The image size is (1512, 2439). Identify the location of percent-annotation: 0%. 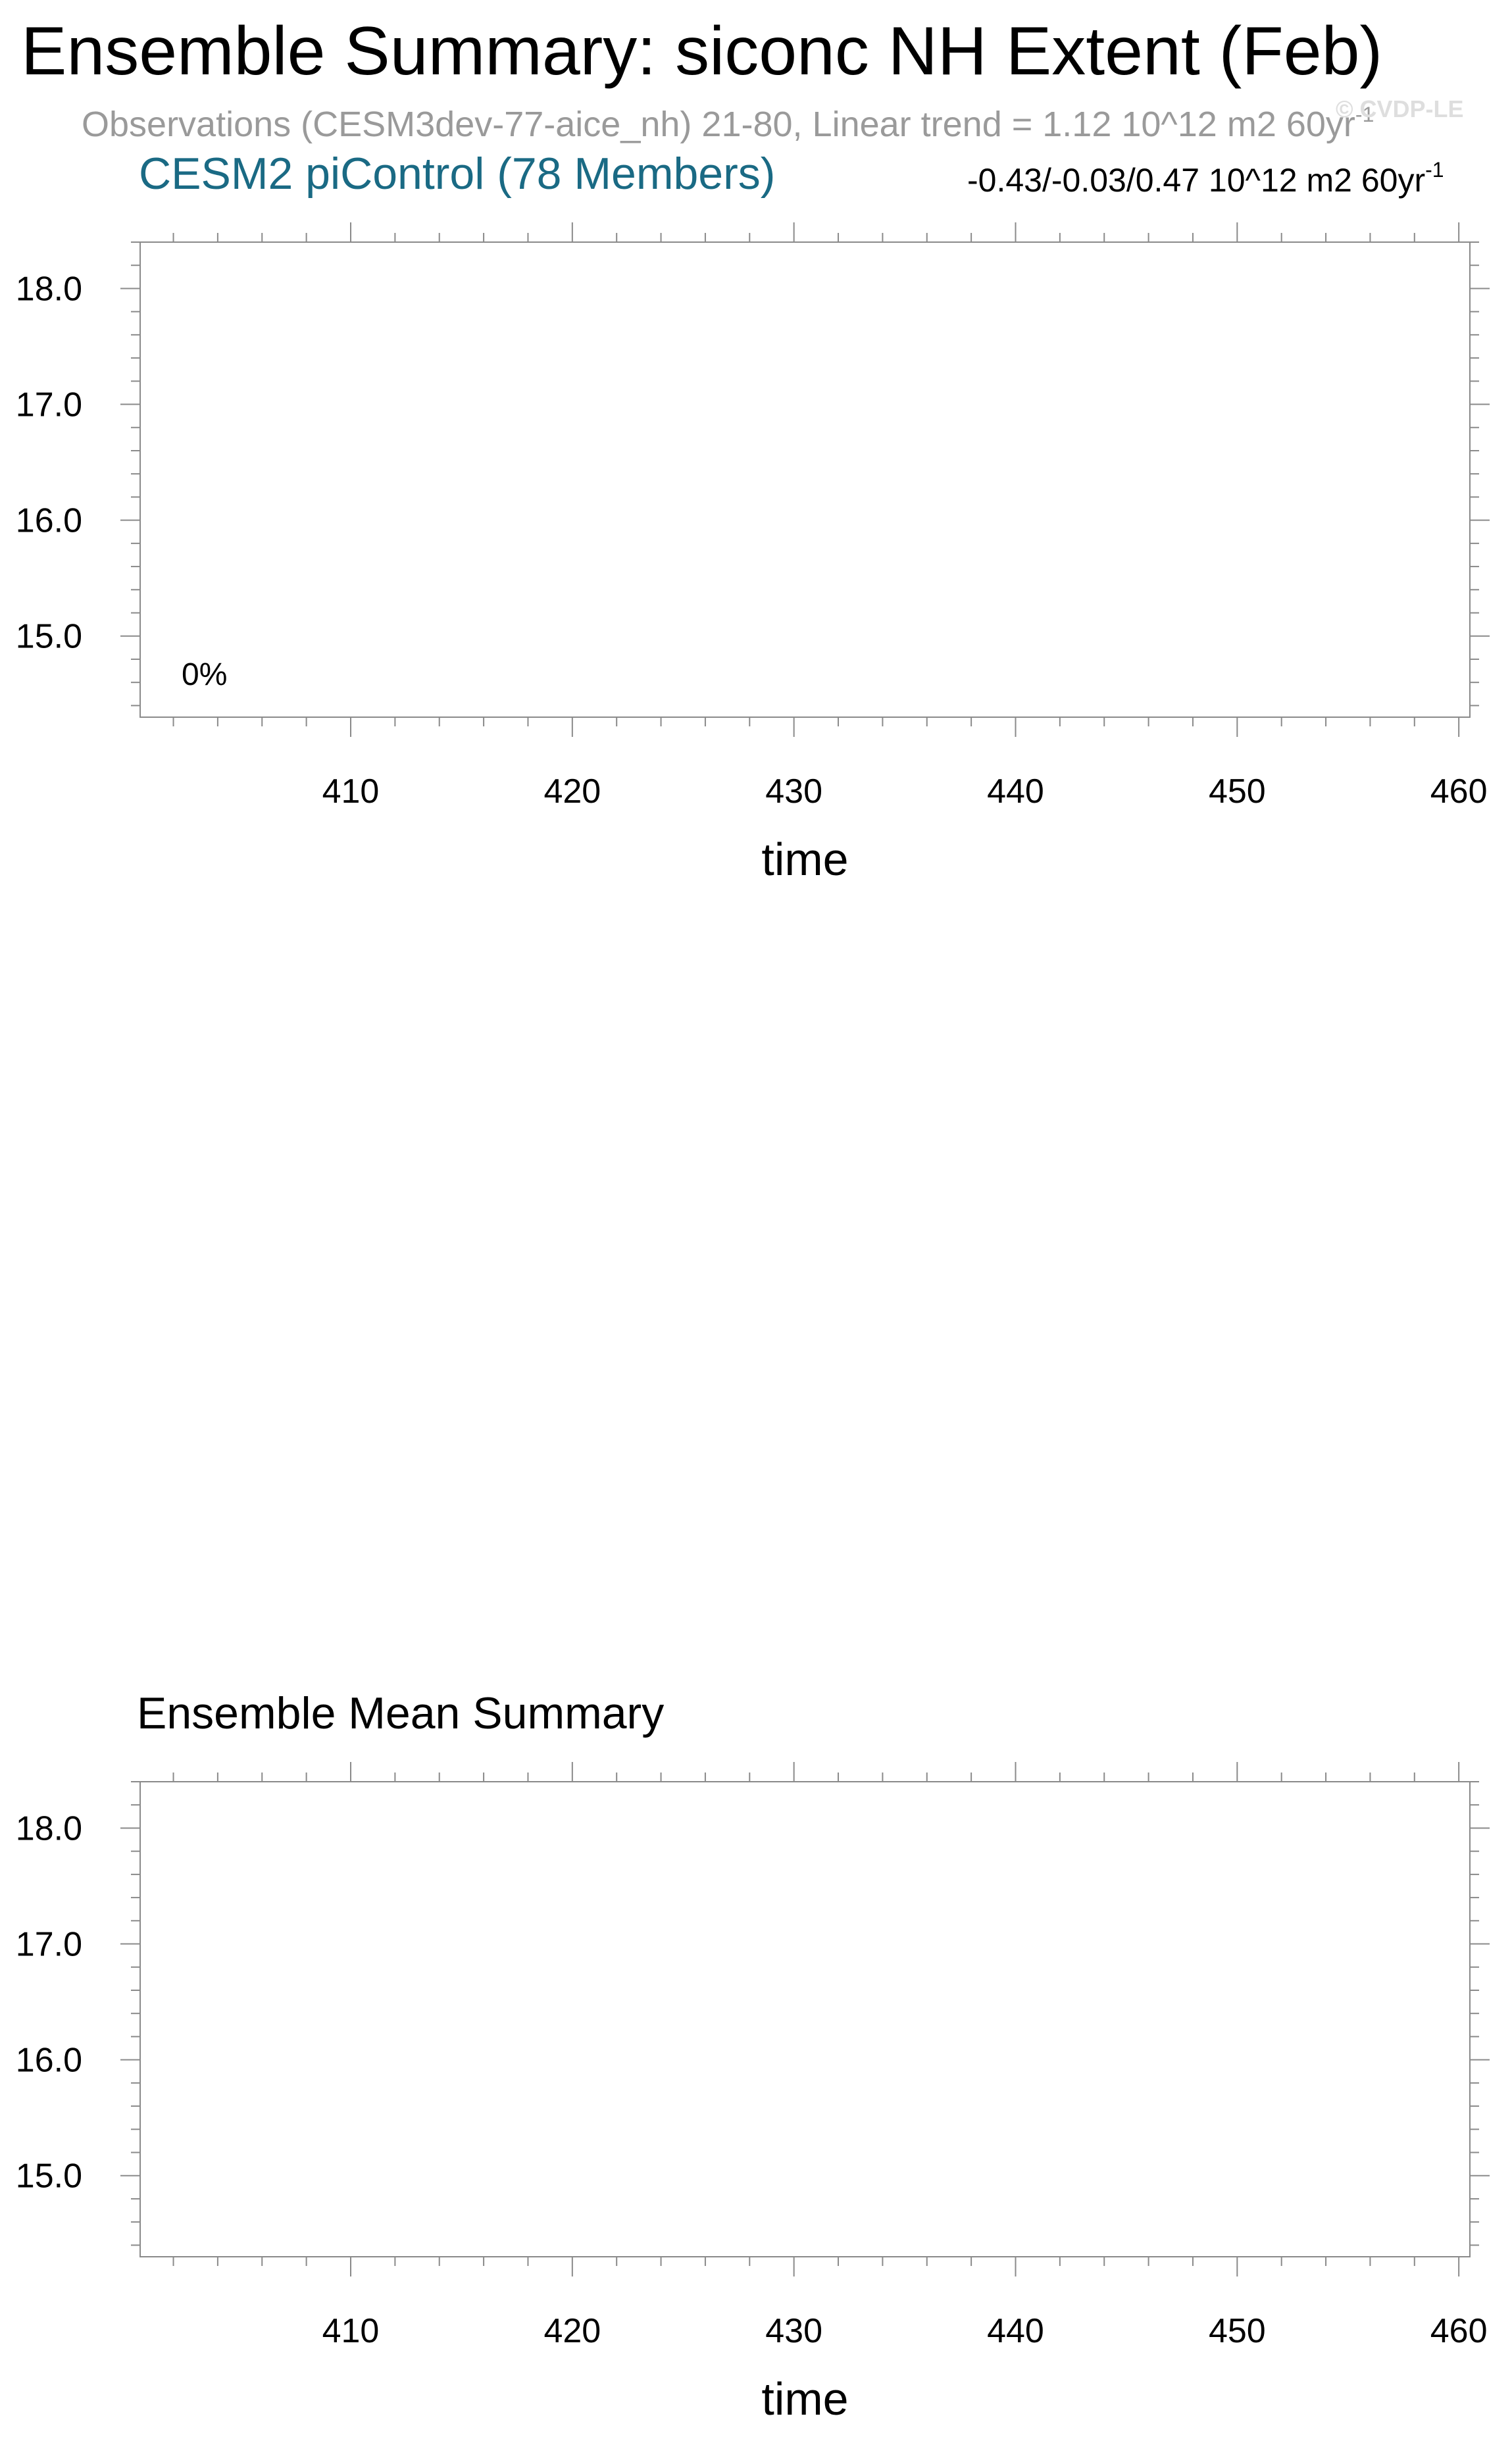
(205, 674).